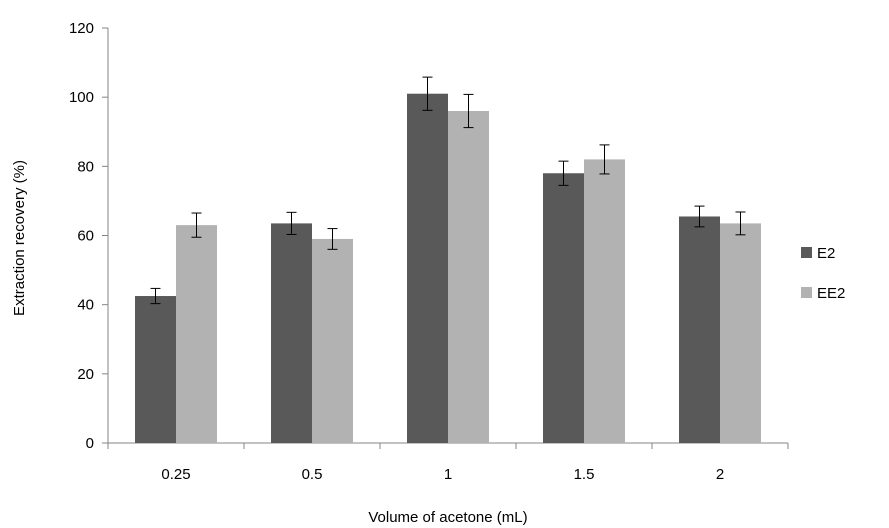 The width and height of the screenshot is (889, 528). I want to click on x-tick-label: 1.5, so click(584, 474).